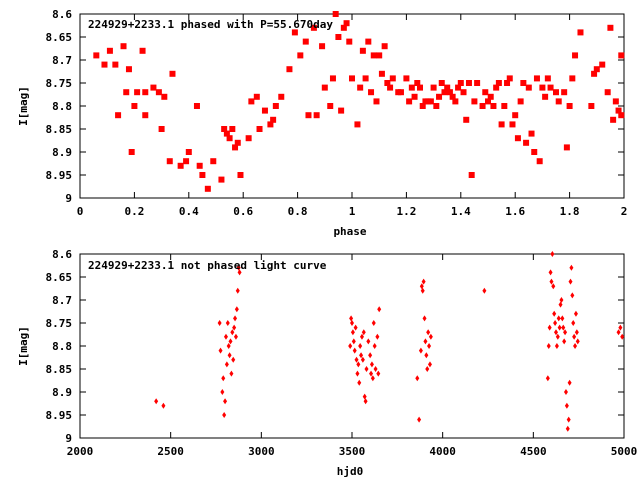 The width and height of the screenshot is (640, 480). I want to click on unphased-x-tick-label: 3000, so click(261, 451).